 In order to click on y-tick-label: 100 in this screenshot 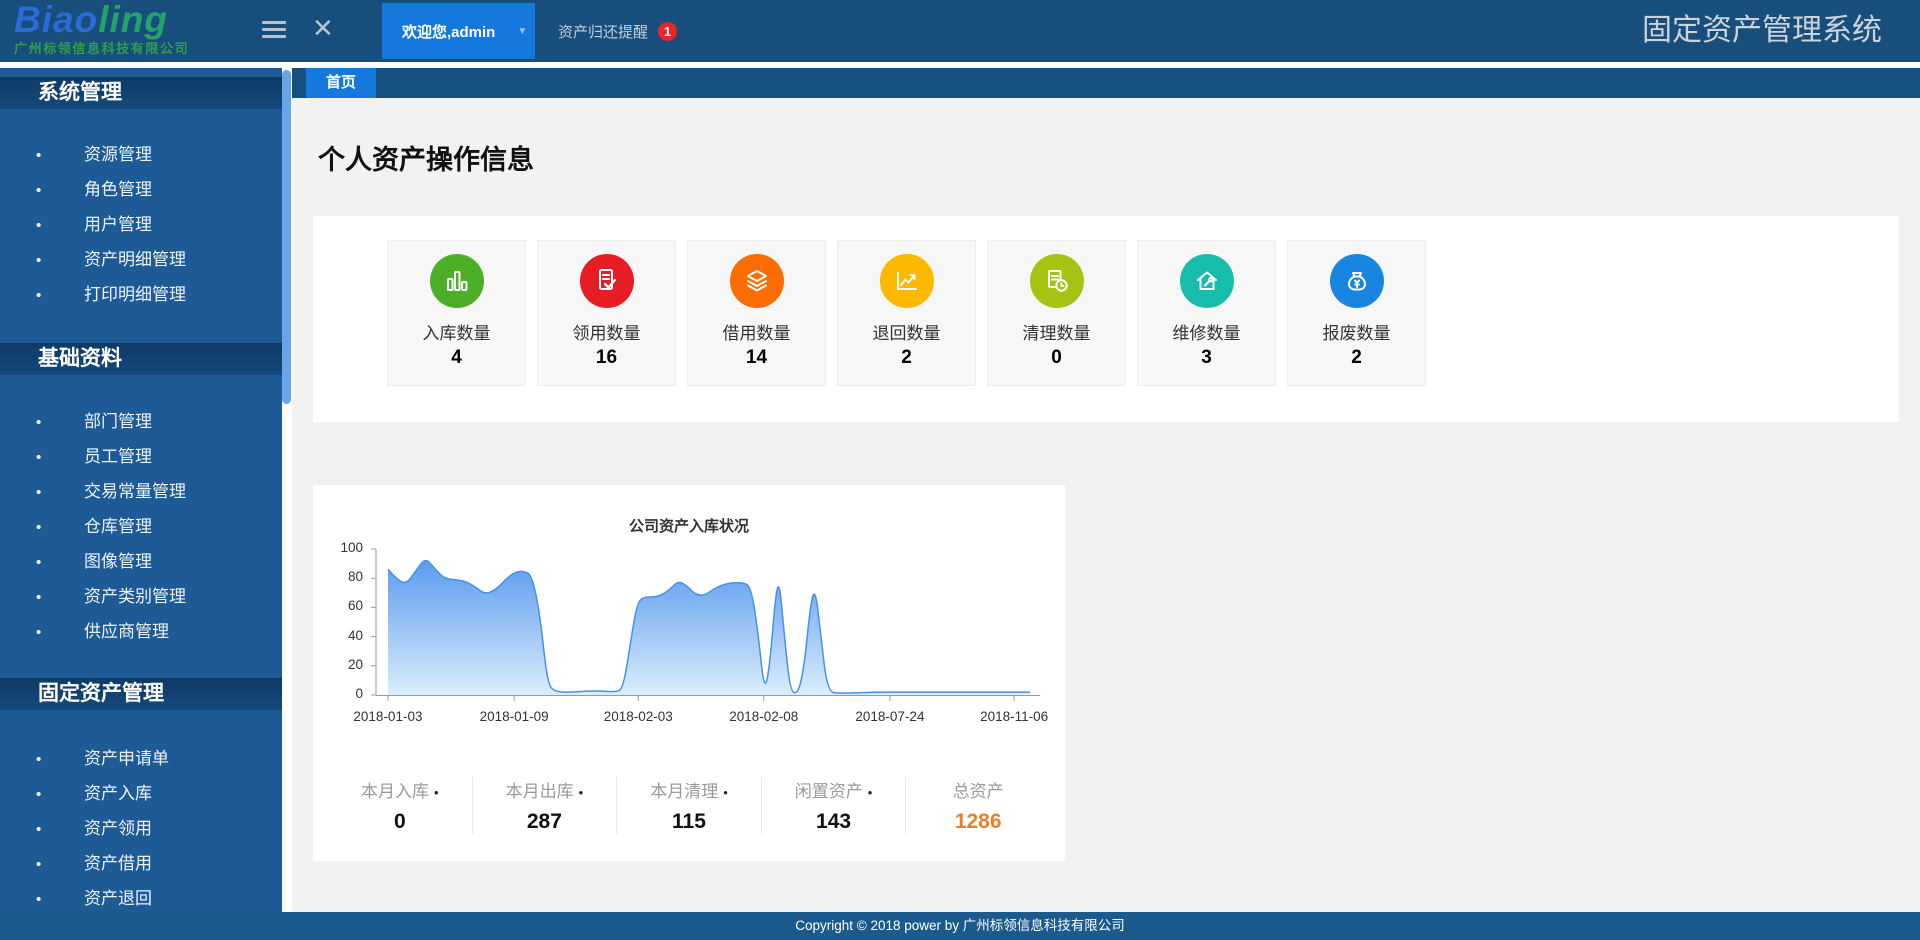, I will do `click(351, 547)`.